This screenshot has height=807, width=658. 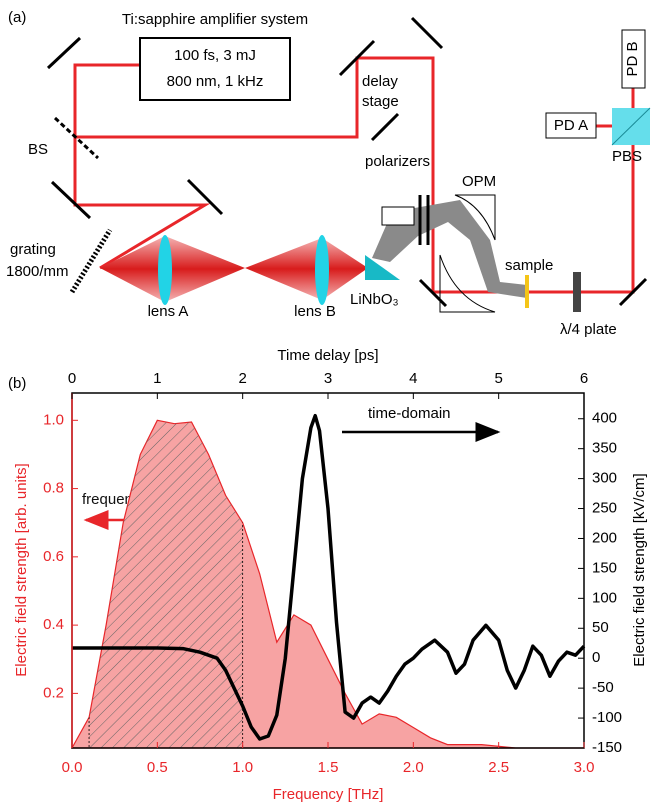 I want to click on x2-tick-label: 0, so click(x=72, y=378).